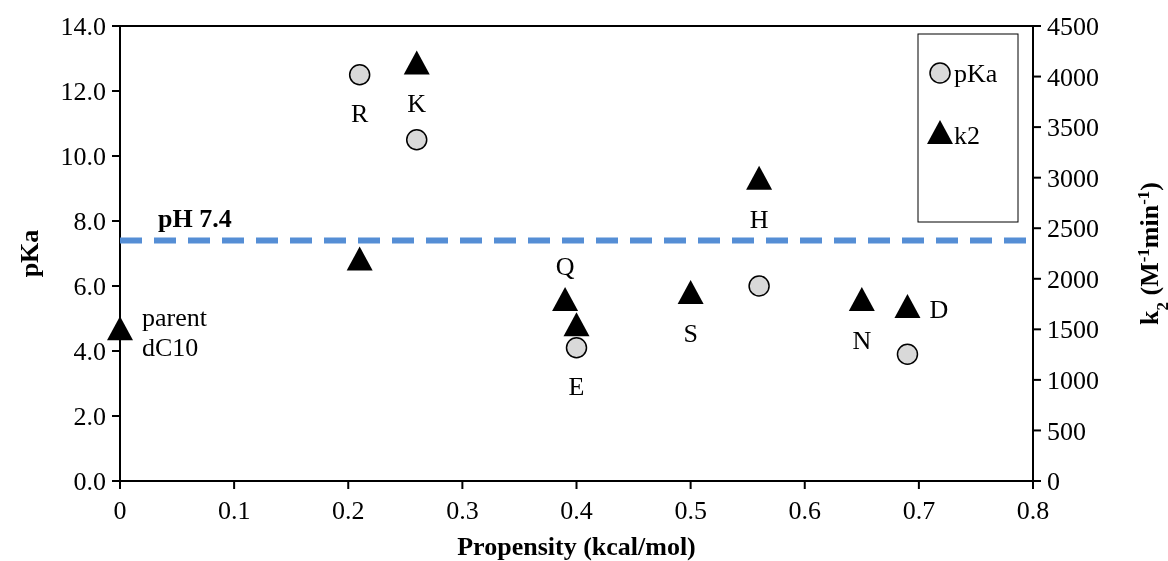 The image size is (1168, 561). What do you see at coordinates (417, 104) in the screenshot?
I see `annotation: K` at bounding box center [417, 104].